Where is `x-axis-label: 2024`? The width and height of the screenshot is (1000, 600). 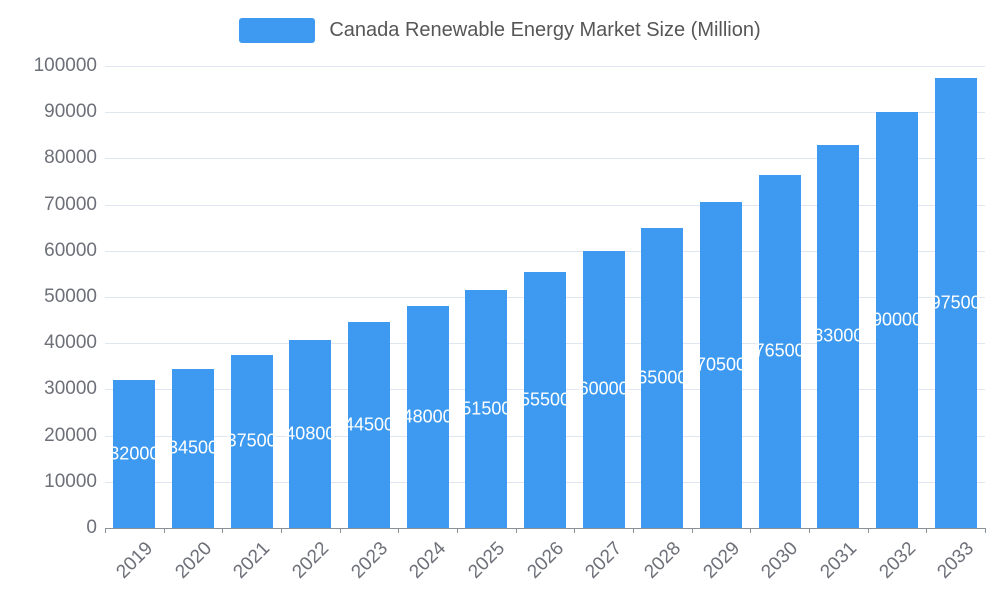
x-axis-label: 2024 is located at coordinates (428, 560).